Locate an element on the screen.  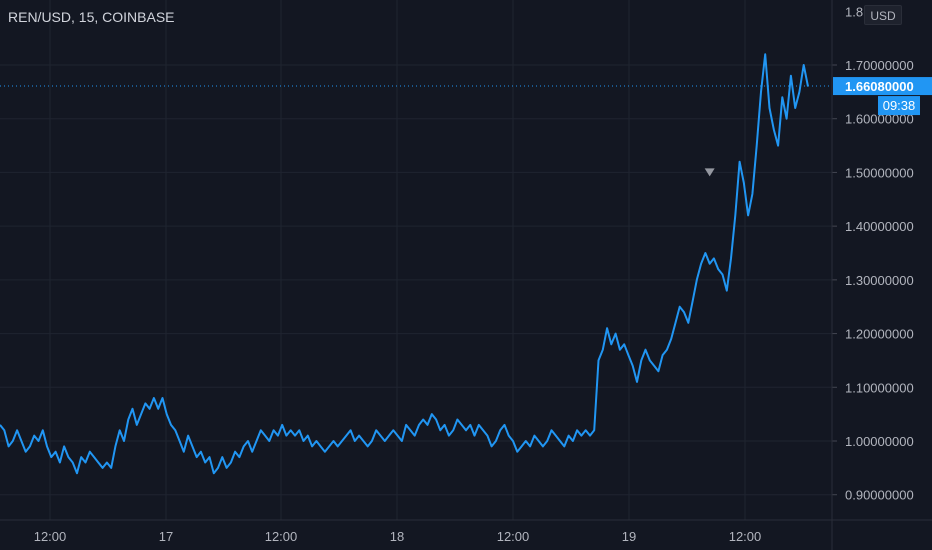
currency-button: USD is located at coordinates (883, 15).